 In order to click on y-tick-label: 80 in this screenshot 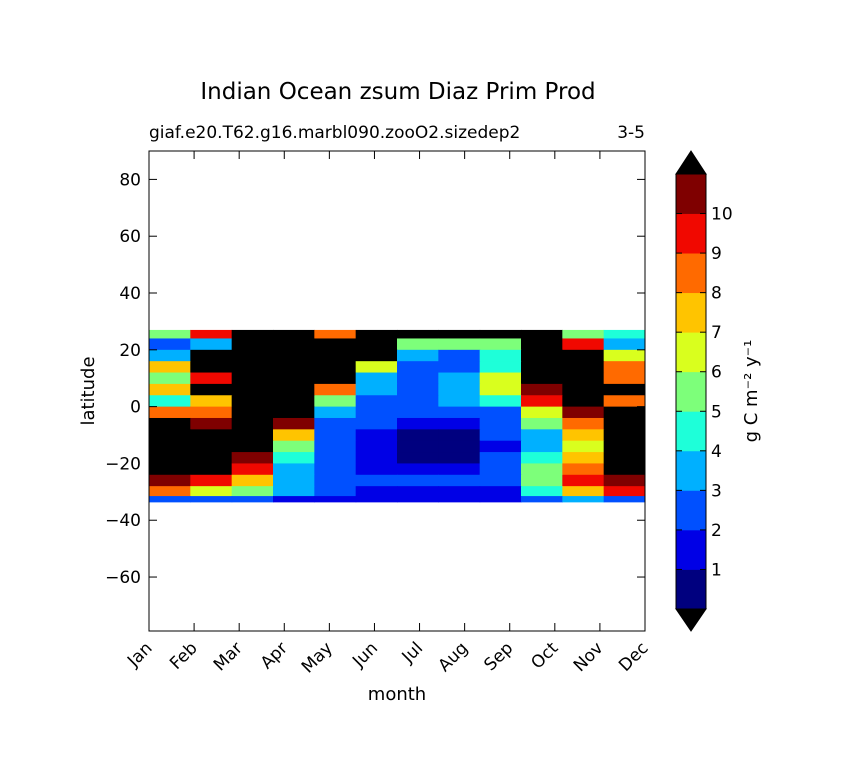, I will do `click(130, 180)`.